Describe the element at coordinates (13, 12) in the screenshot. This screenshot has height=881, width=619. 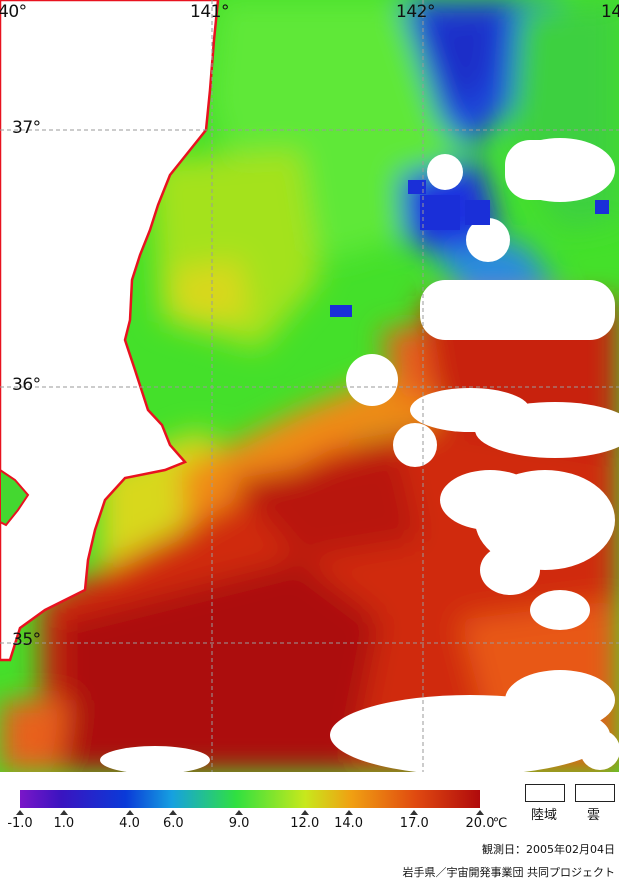
I see `lon-label-140: 40°` at that location.